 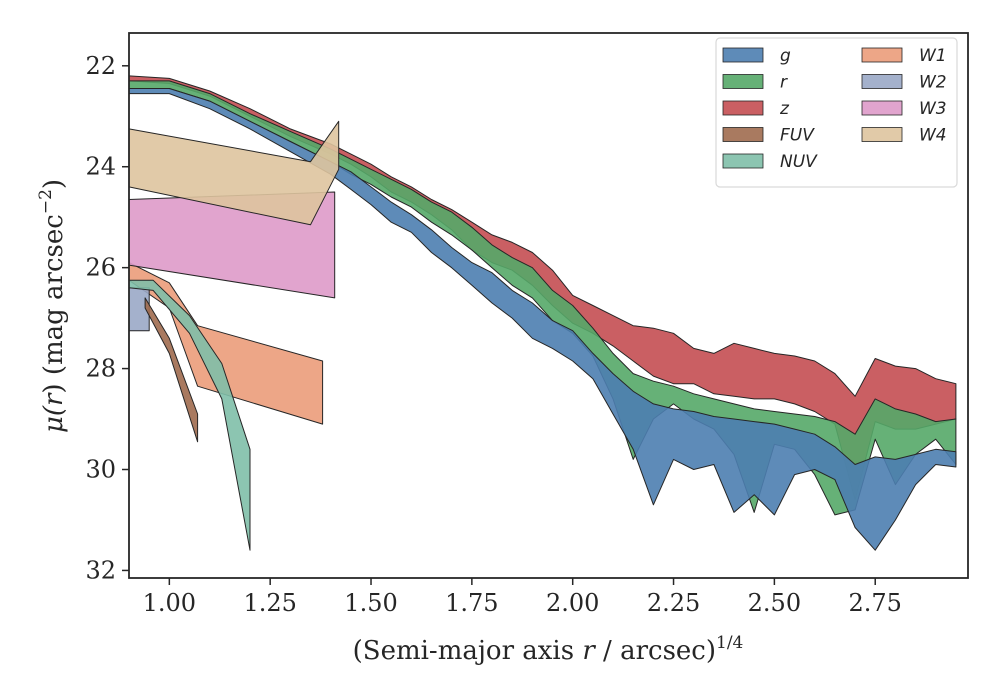 What do you see at coordinates (933, 109) in the screenshot?
I see `legend-label-w3: W3` at bounding box center [933, 109].